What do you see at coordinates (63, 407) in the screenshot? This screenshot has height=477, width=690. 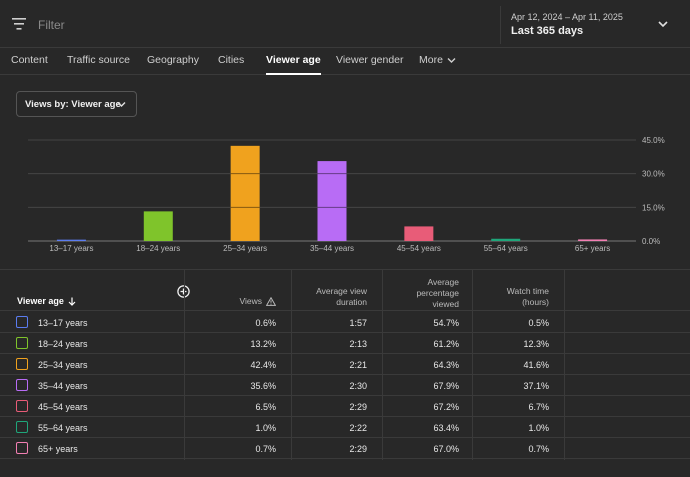 I see `row-viewer-age: 45–54 years` at bounding box center [63, 407].